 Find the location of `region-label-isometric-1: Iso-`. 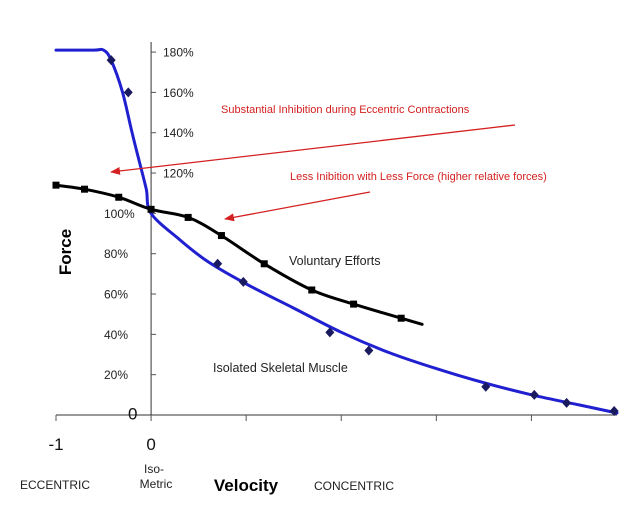

region-label-isometric-1: Iso- is located at coordinates (154, 469).